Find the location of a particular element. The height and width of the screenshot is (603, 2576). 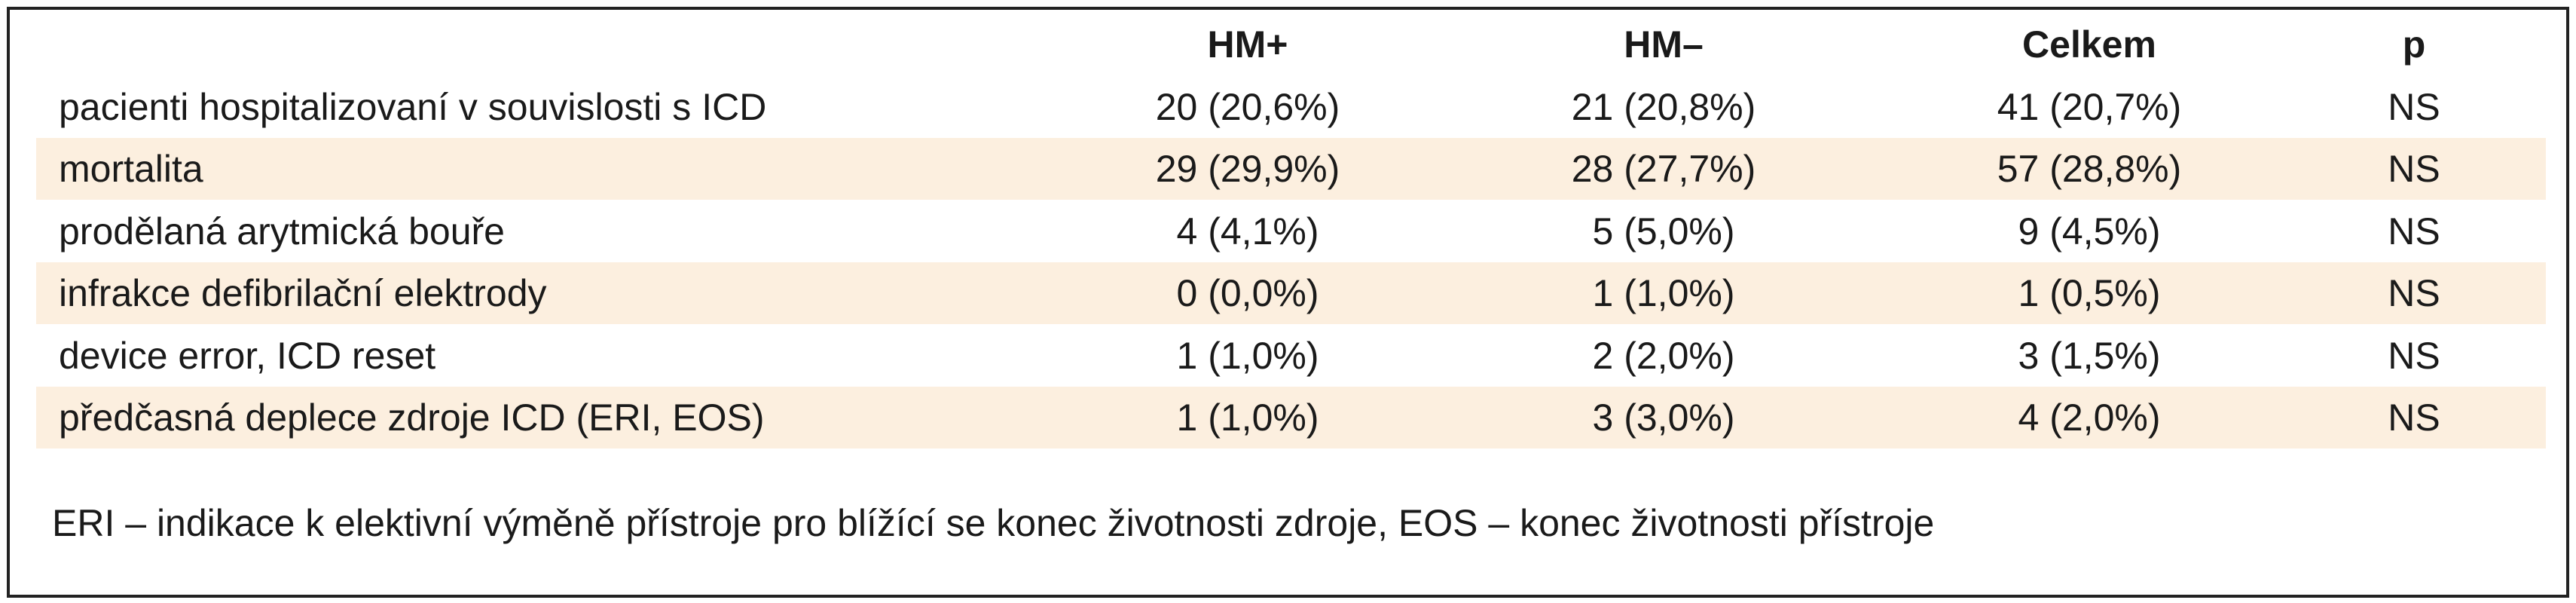

table-cell: 4 (4,1%) is located at coordinates (1247, 232).